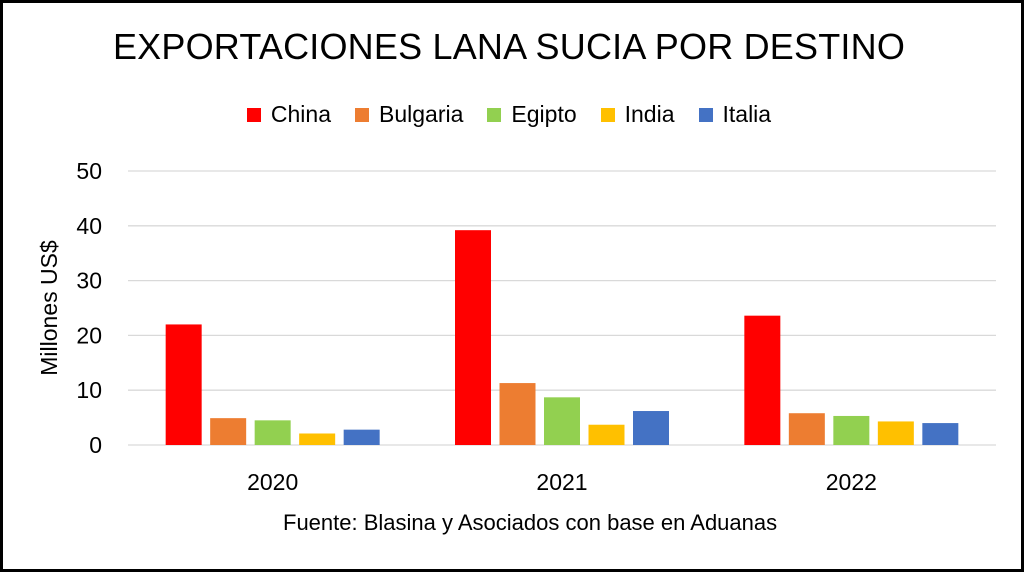 The height and width of the screenshot is (572, 1024). What do you see at coordinates (421, 114) in the screenshot?
I see `legend-label: Bulgaria` at bounding box center [421, 114].